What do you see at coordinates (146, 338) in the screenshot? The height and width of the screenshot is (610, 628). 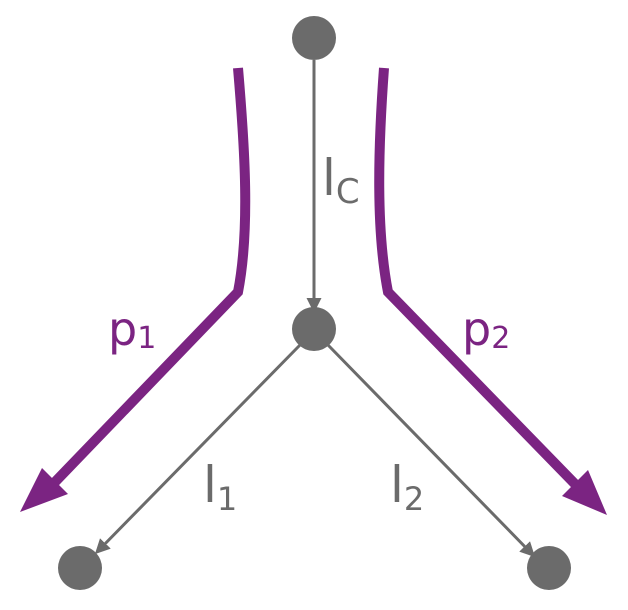 I see `path-1-label-sub: 1` at bounding box center [146, 338].